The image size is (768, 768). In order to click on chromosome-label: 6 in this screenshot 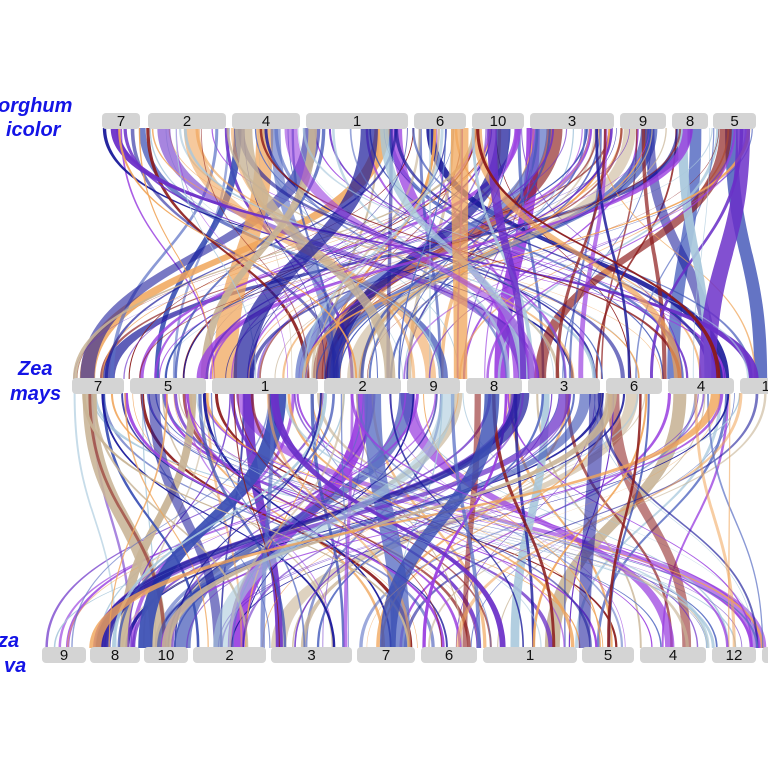, I will do `click(634, 386)`.